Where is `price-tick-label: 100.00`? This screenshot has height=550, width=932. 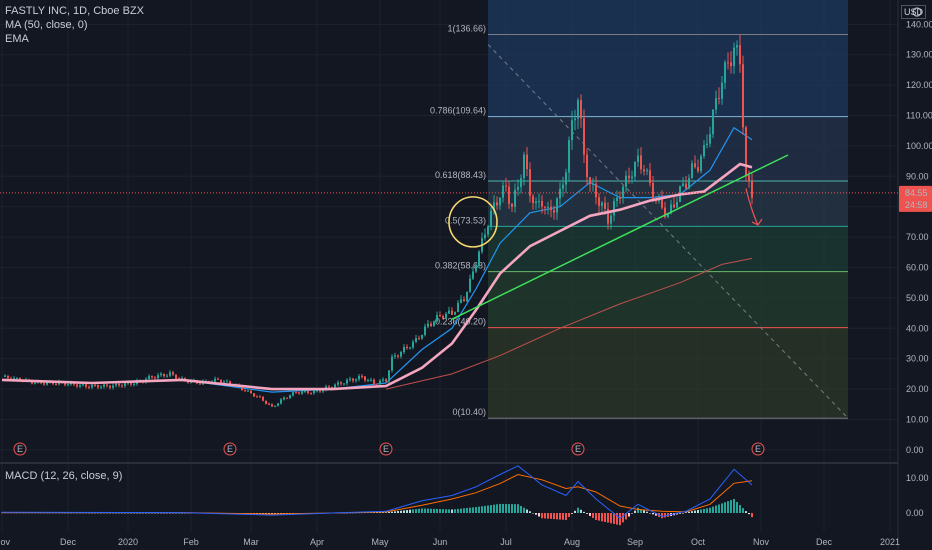 price-tick-label: 100.00 is located at coordinates (919, 146).